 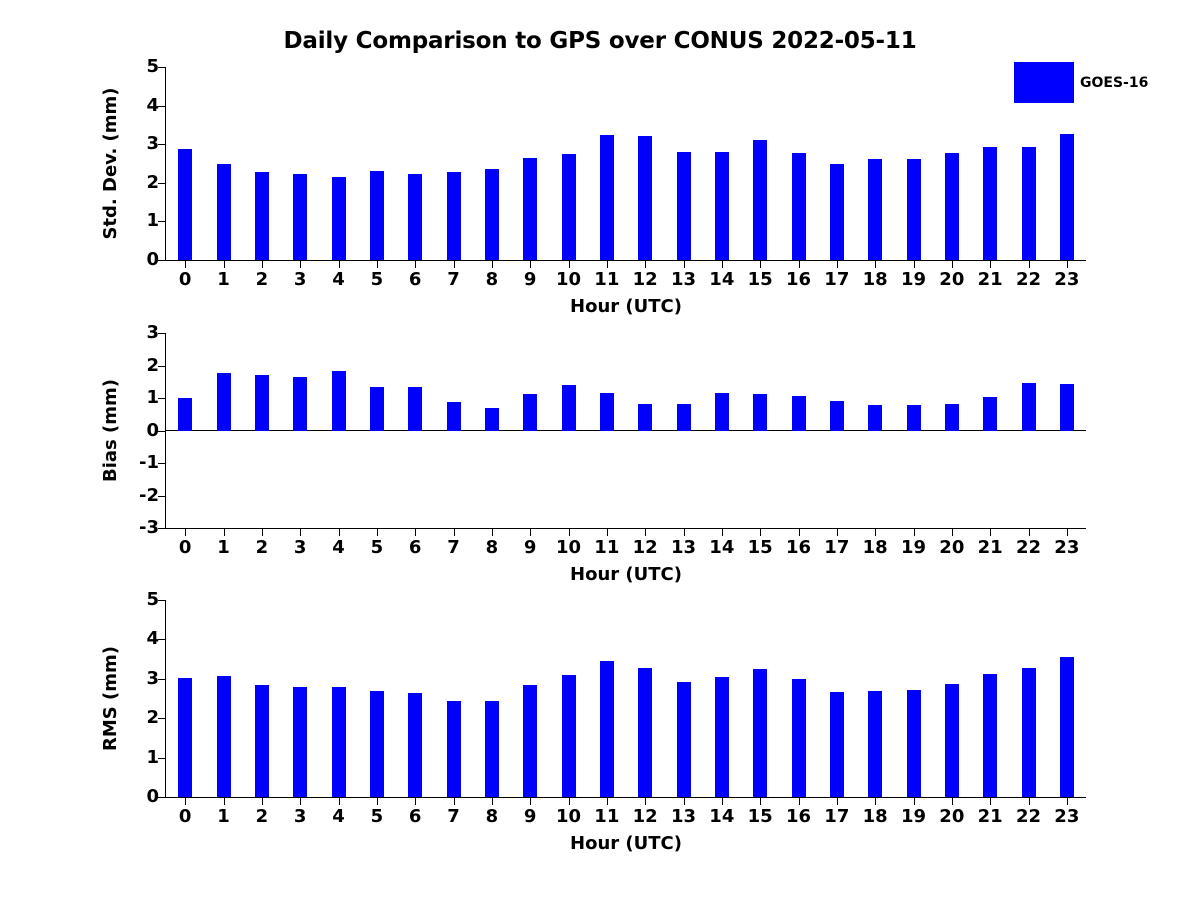 I want to click on y-axis-tick-label: 4, so click(x=152, y=105).